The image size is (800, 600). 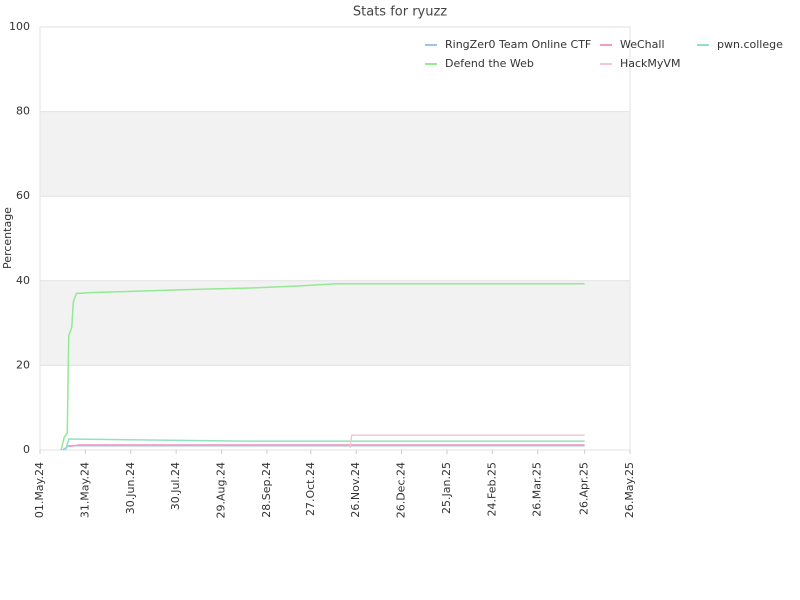 I want to click on x-tick-label: 30.Jul.24, so click(x=175, y=486).